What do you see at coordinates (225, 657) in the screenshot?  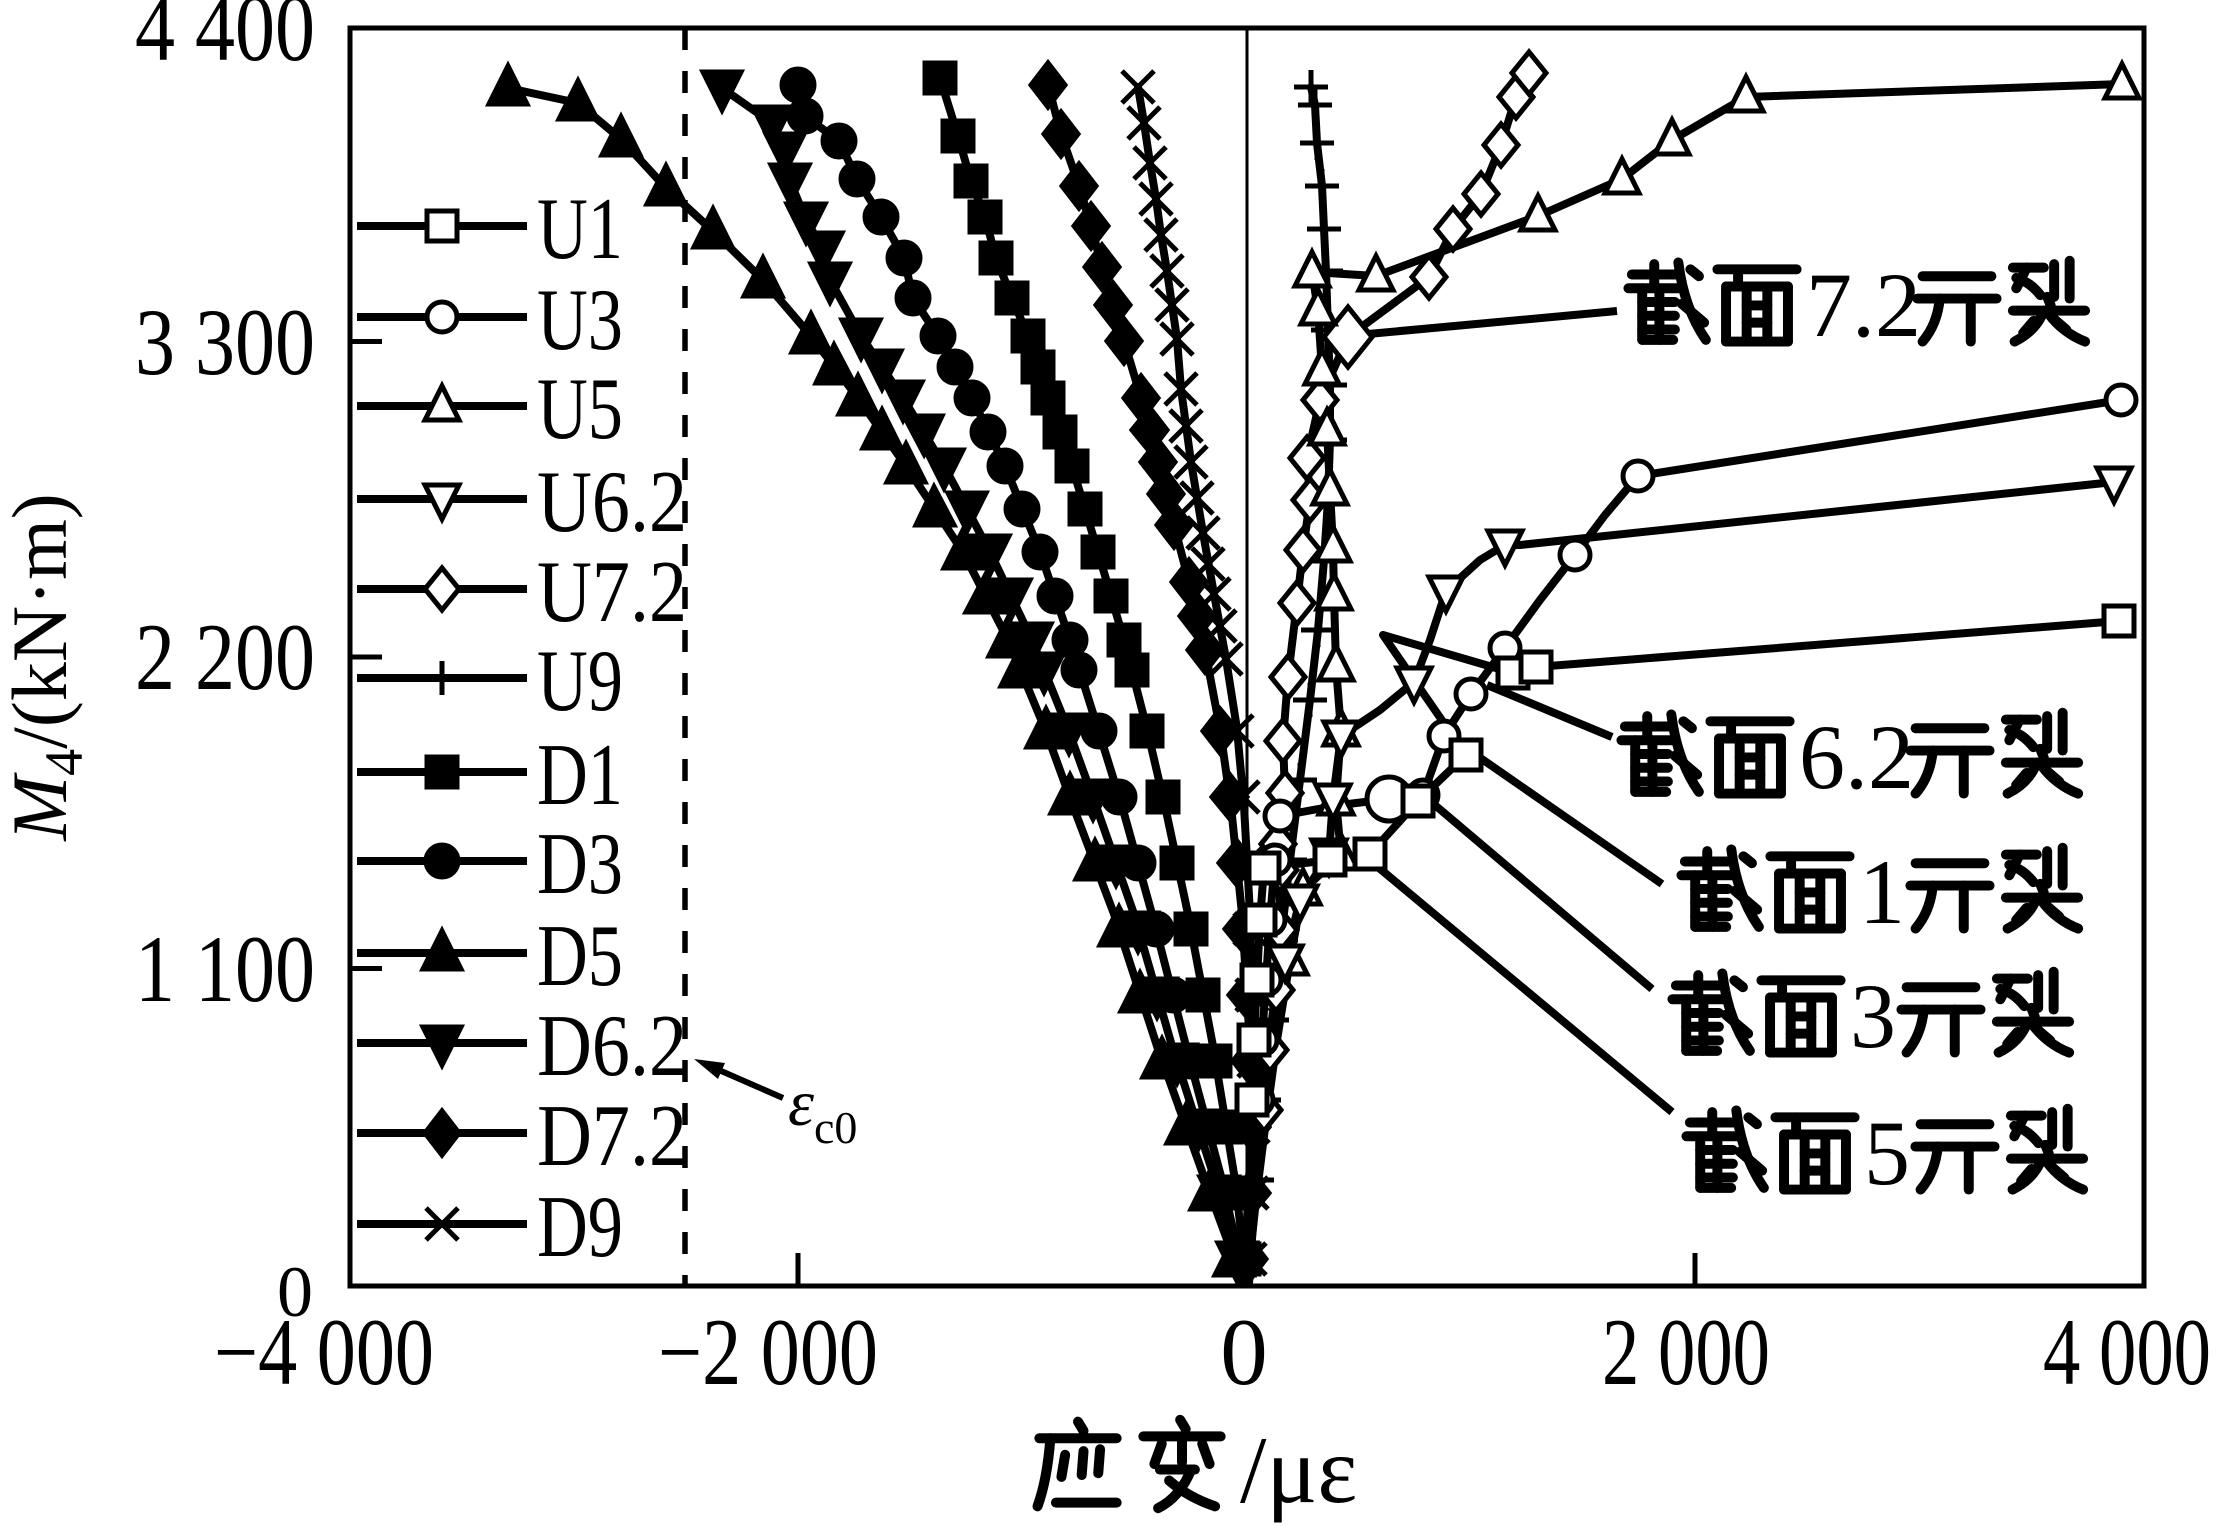 I see `svg-text: 2 200` at bounding box center [225, 657].